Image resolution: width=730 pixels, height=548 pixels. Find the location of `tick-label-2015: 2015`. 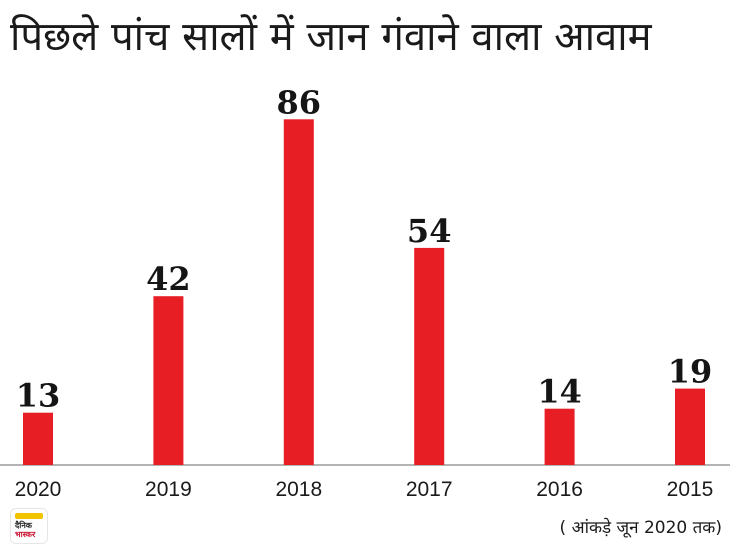

tick-label-2015: 2015 is located at coordinates (690, 489).